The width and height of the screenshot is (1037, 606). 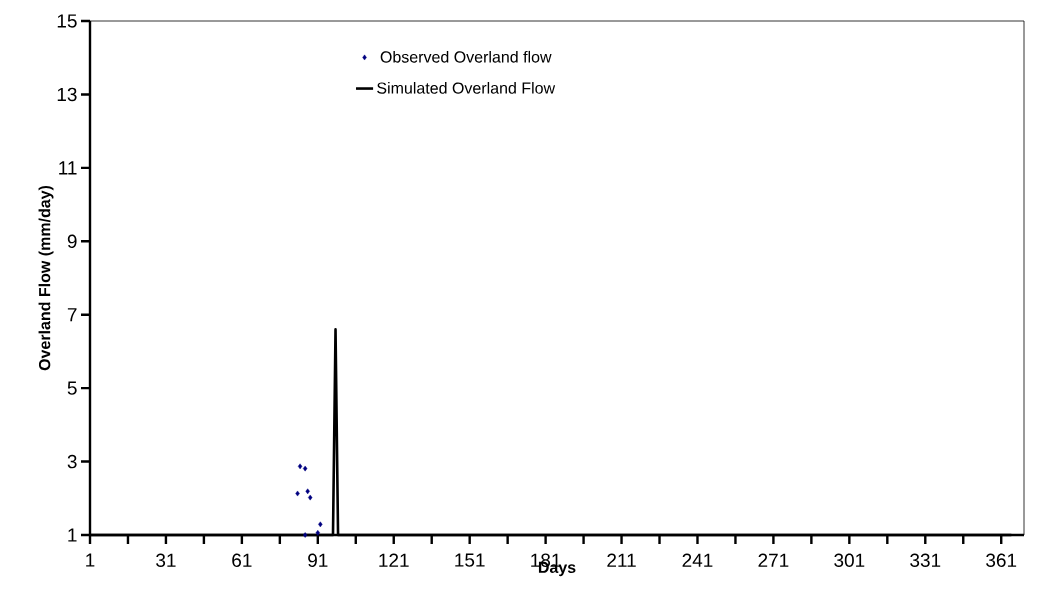 What do you see at coordinates (394, 560) in the screenshot?
I see `x-tick-label: 121` at bounding box center [394, 560].